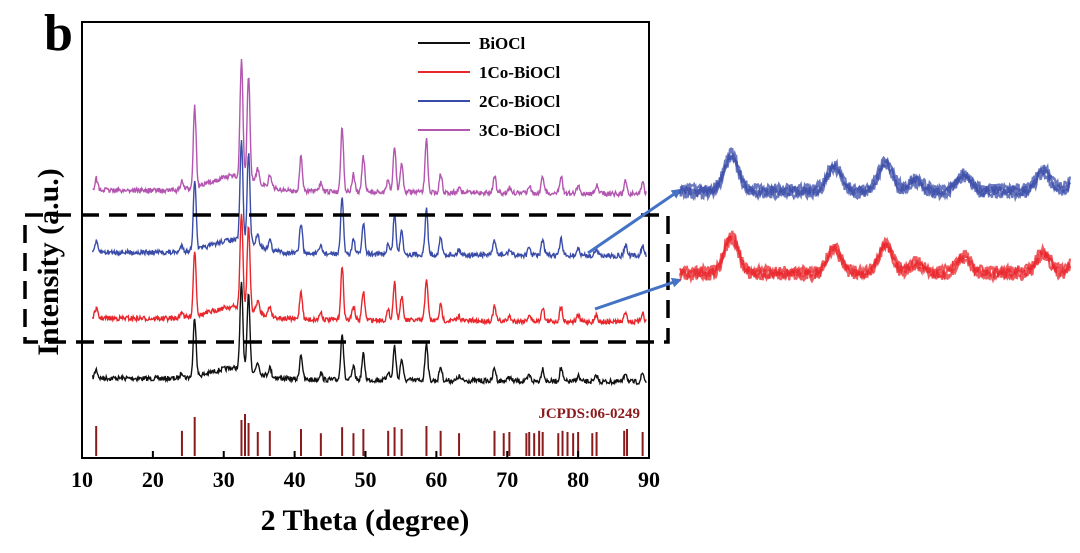 This screenshot has height=553, width=1080. I want to click on zoomed-curves, so click(875, 215).